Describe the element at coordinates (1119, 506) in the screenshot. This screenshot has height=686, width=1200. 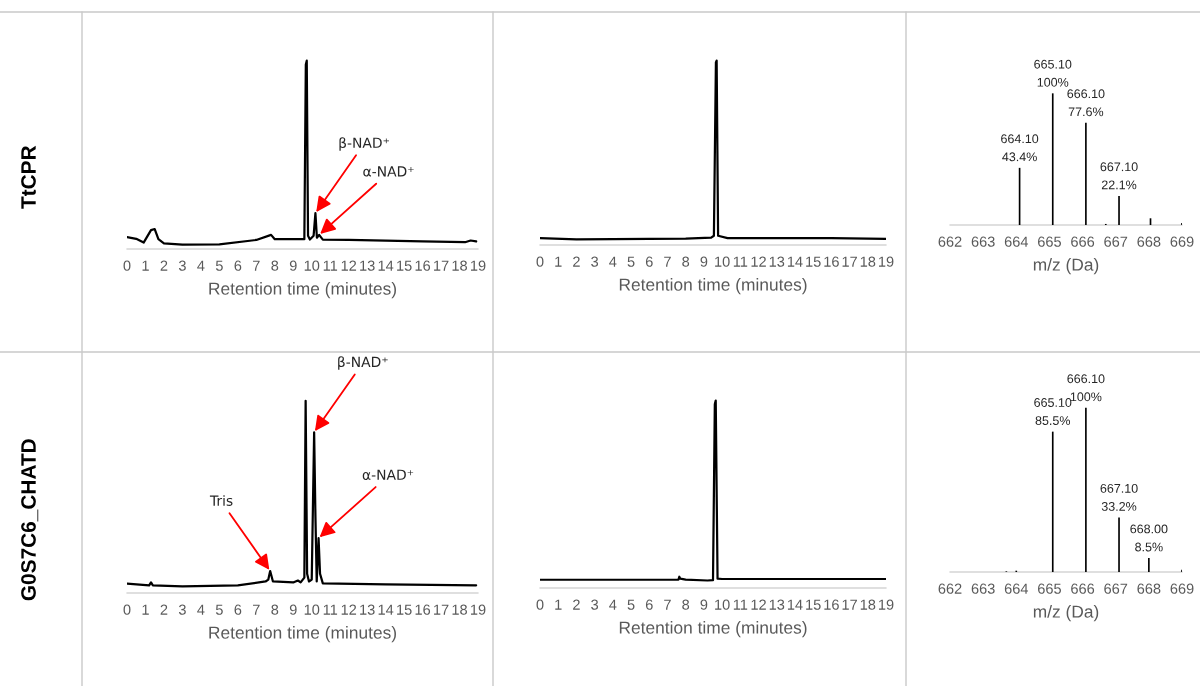
I see `data-label: 33.2%` at that location.